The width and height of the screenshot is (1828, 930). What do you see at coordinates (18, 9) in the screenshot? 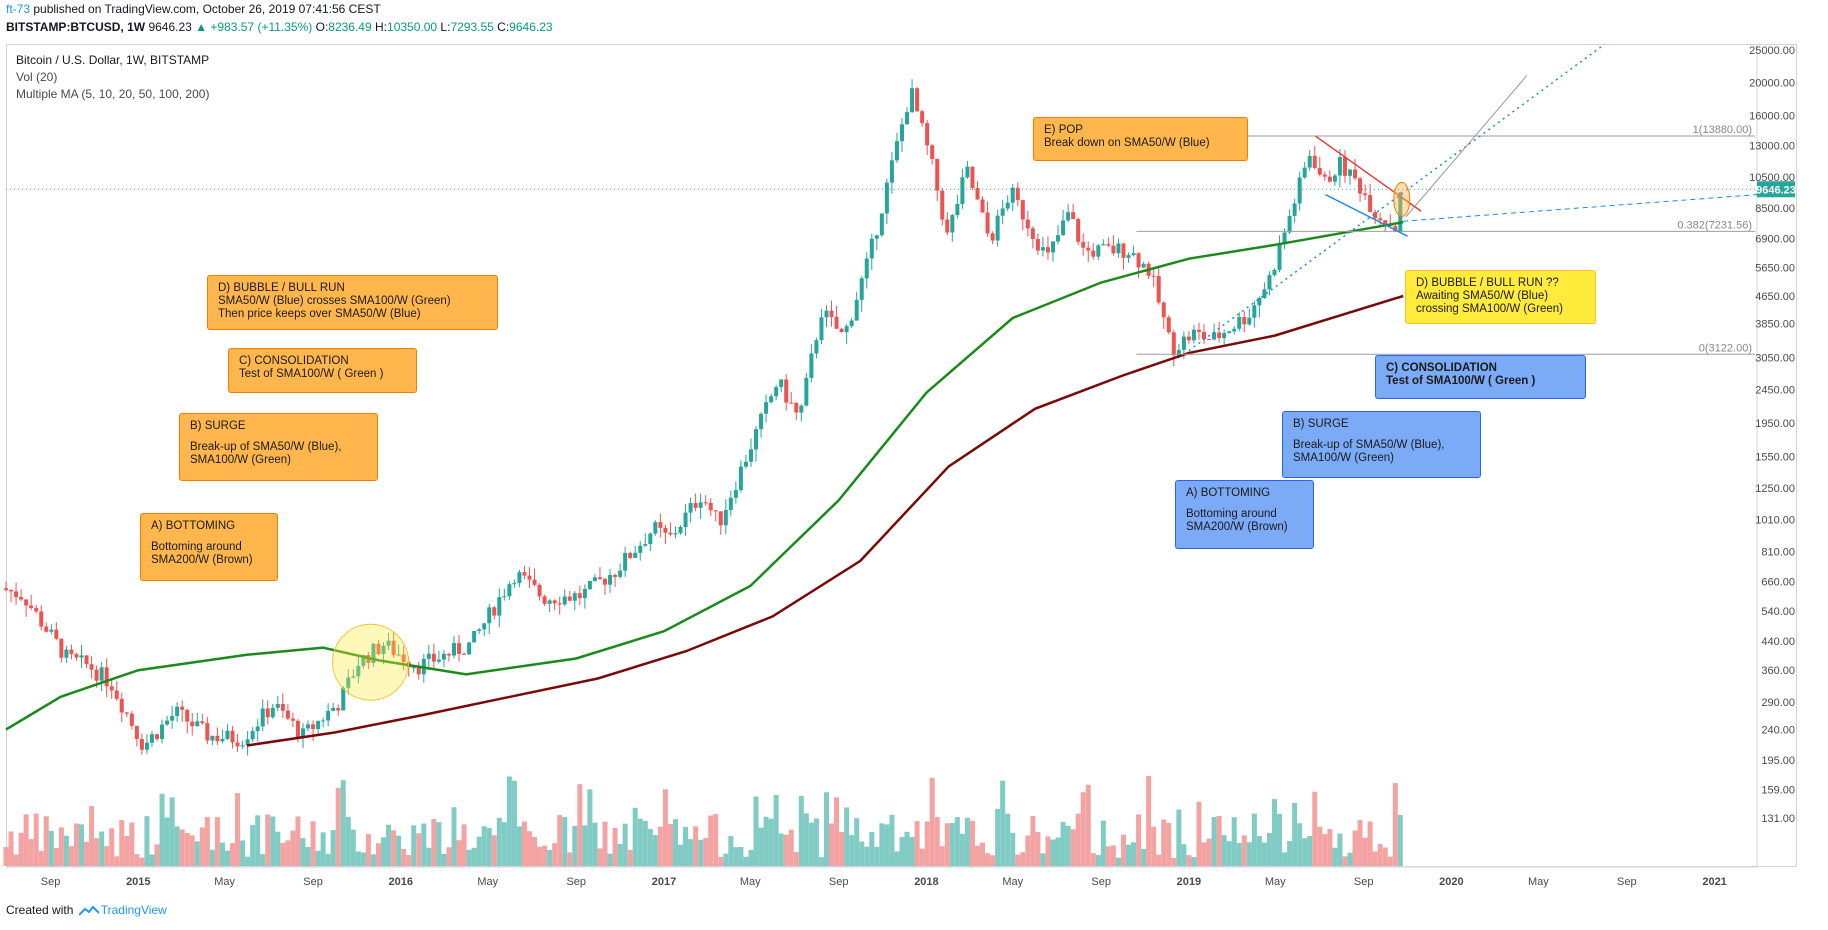
I see `author-link: ft-73` at bounding box center [18, 9].